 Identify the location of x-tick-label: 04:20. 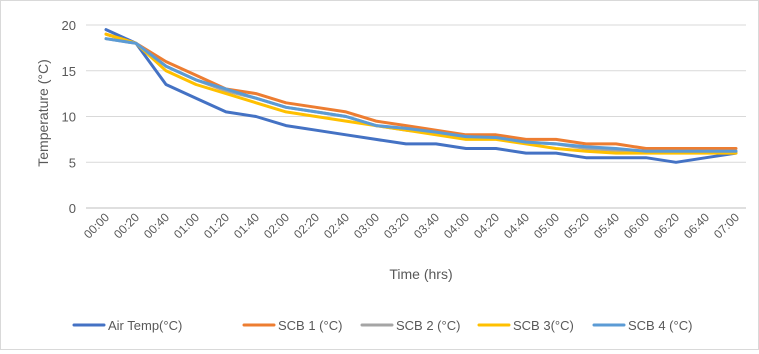
(486, 225).